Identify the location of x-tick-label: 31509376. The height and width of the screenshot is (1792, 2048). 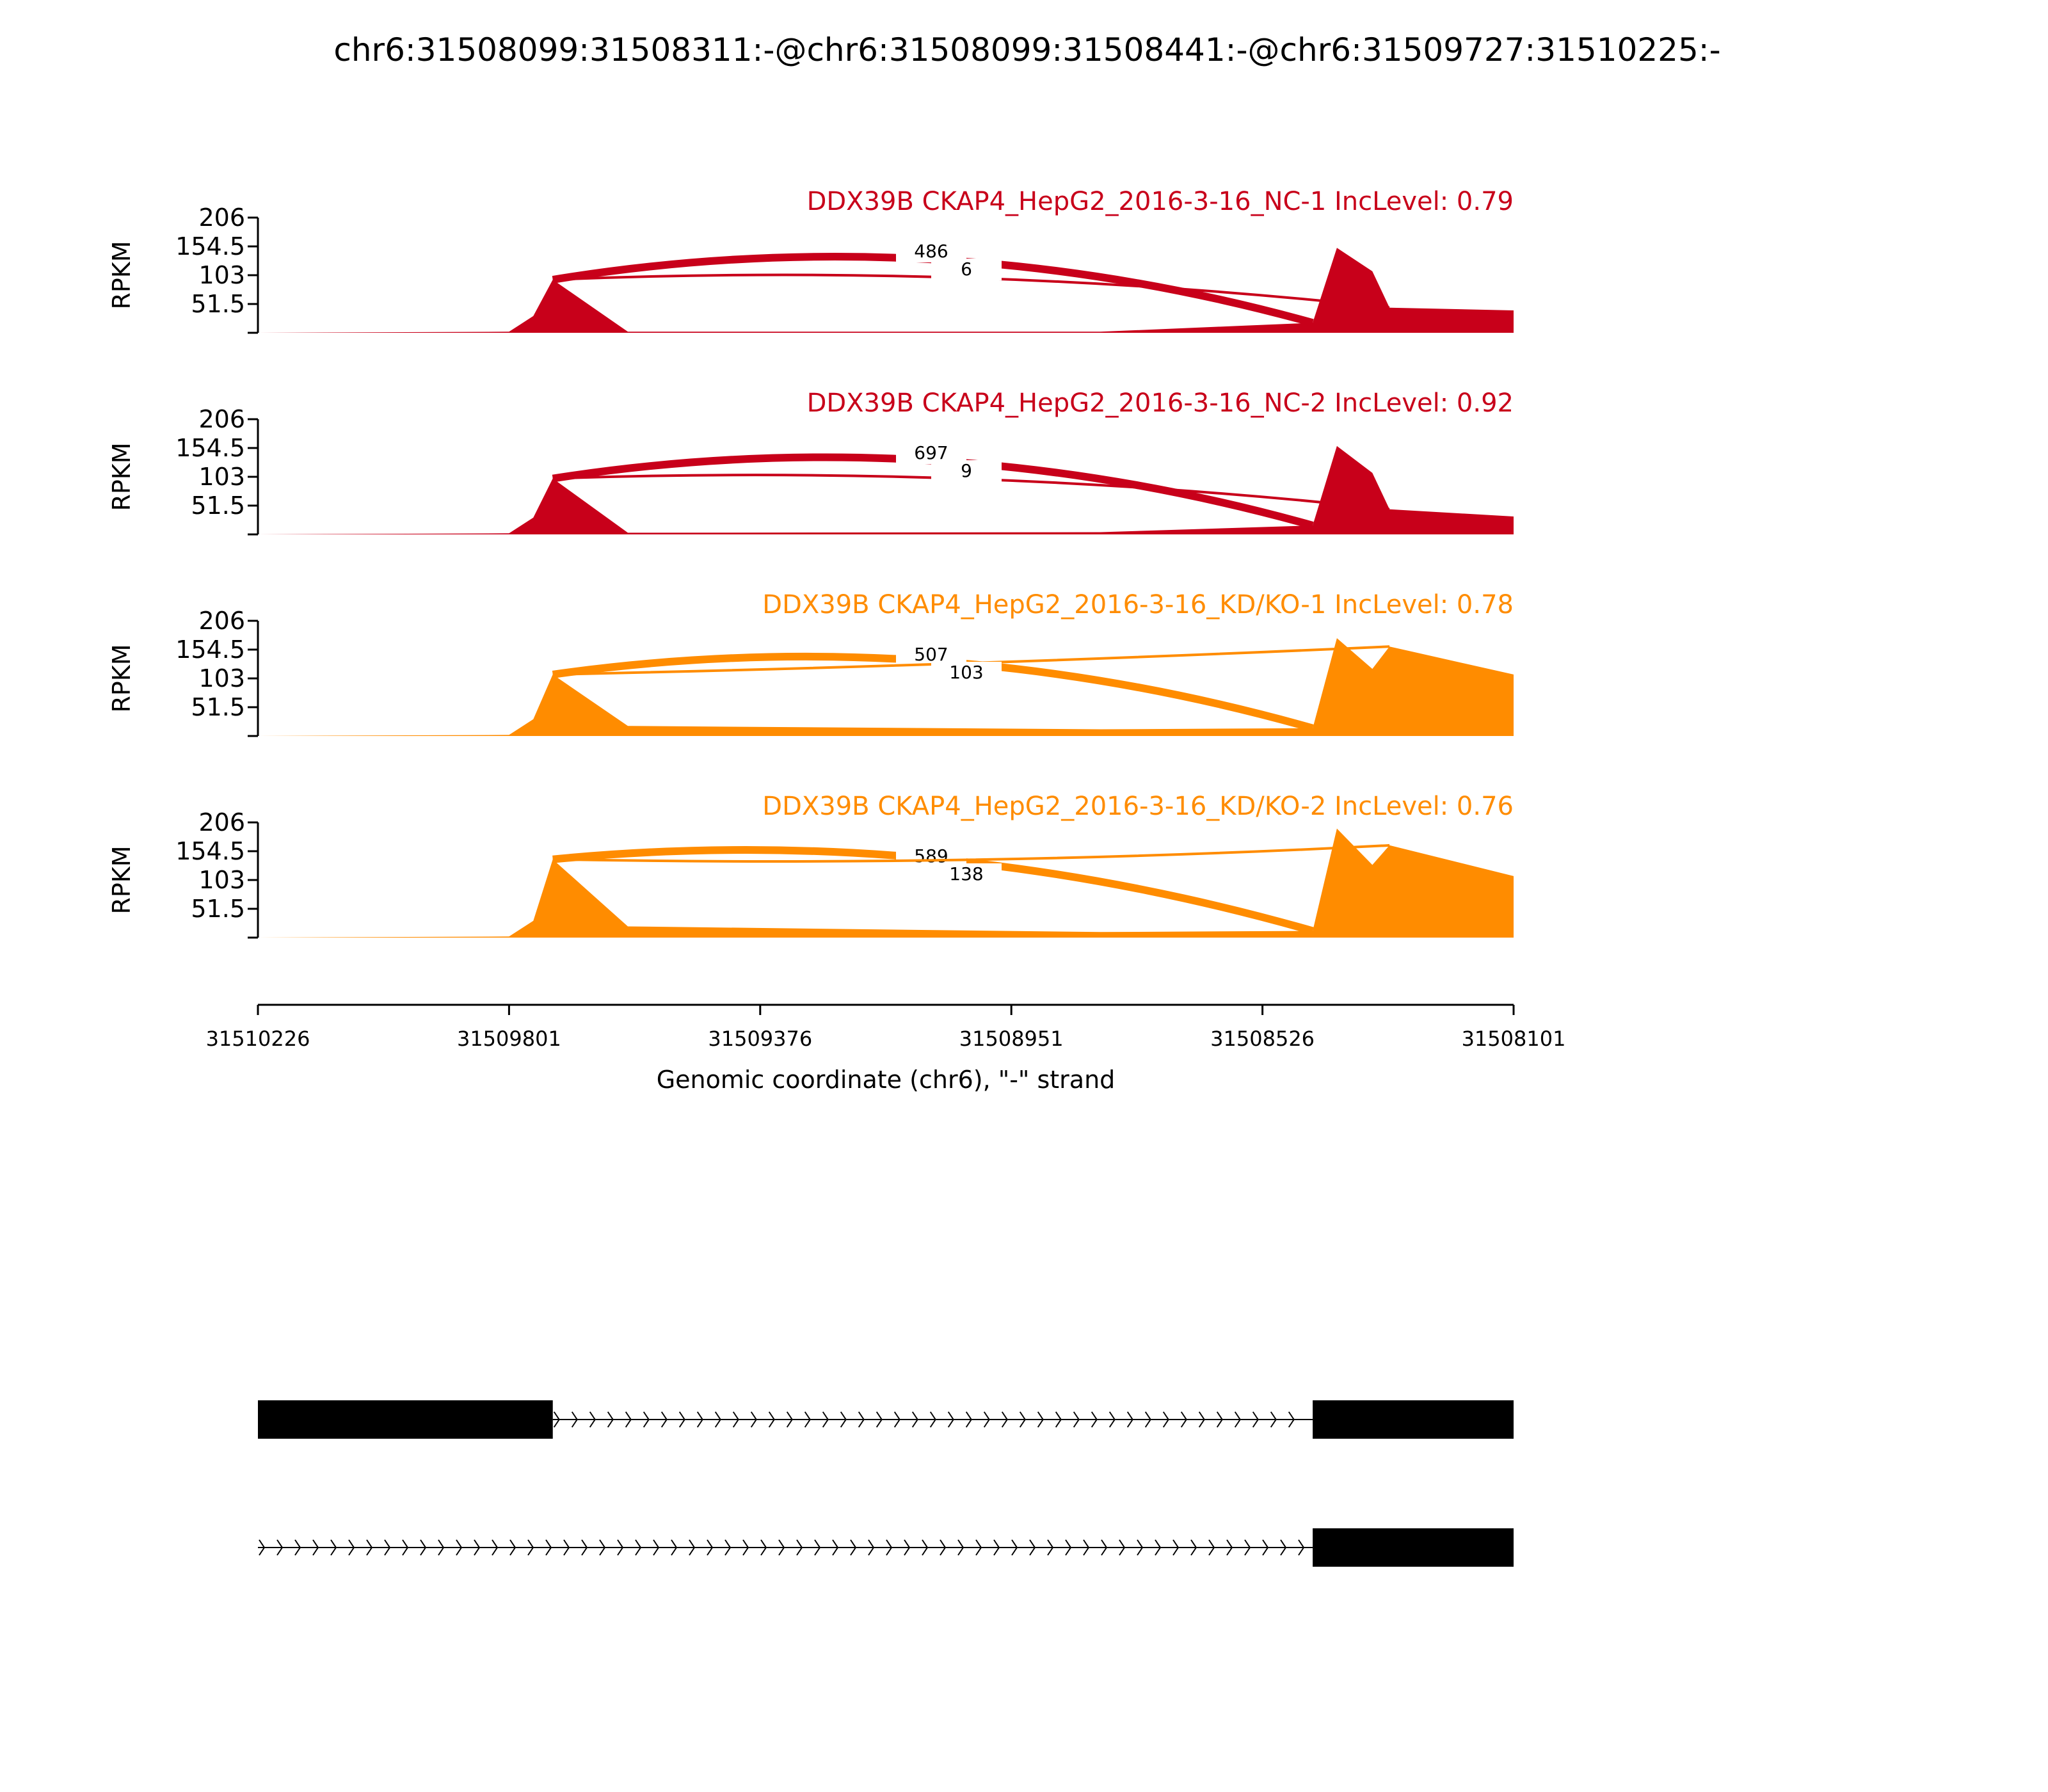
(760, 1039).